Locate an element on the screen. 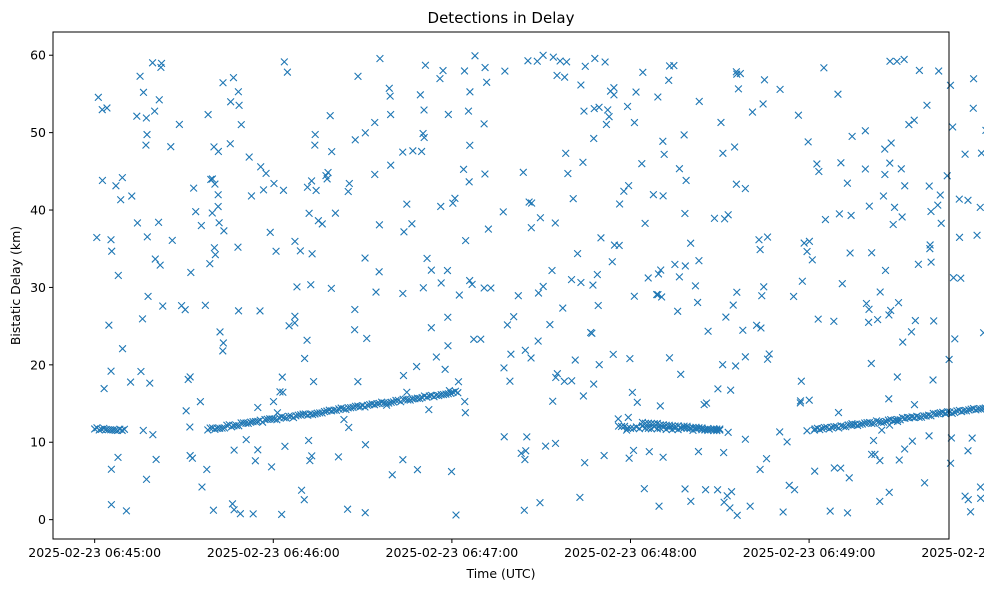  y-tick-label: 10 is located at coordinates (38, 442).